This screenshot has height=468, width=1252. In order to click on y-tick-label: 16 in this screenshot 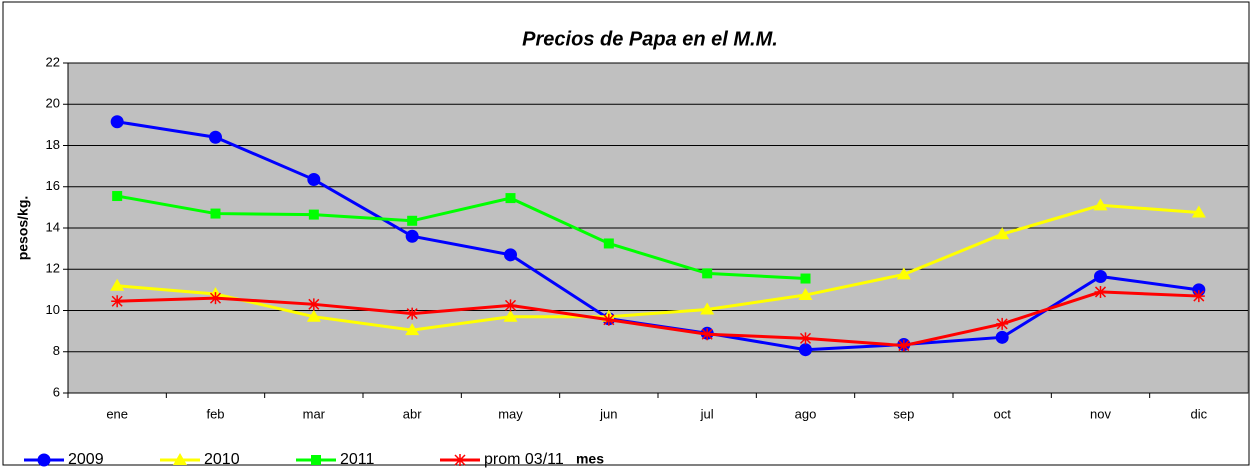, I will do `click(53, 185)`.